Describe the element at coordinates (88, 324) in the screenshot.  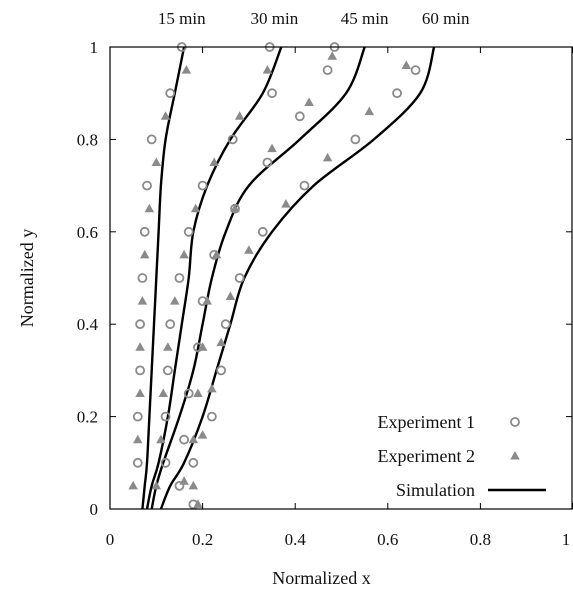
I see `y-tick-label: 0.4` at that location.